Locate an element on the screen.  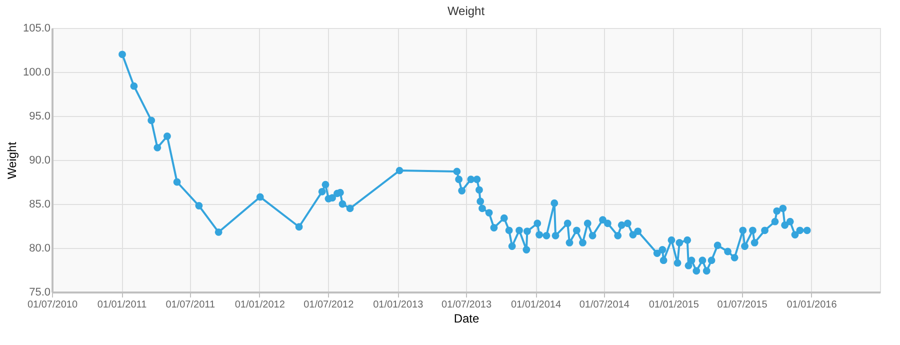
y-tick-label: 85.0 is located at coordinates (39, 204).